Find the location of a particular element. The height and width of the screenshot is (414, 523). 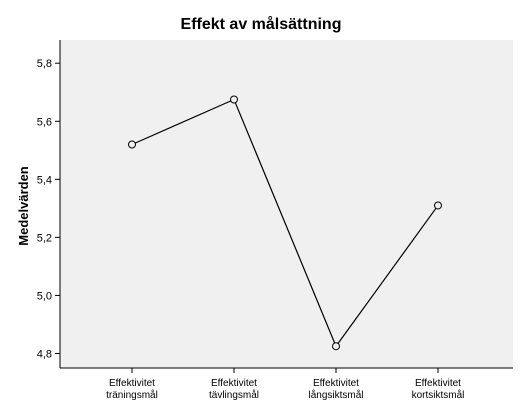

y-tick-label: 5,8 is located at coordinates (44, 64).